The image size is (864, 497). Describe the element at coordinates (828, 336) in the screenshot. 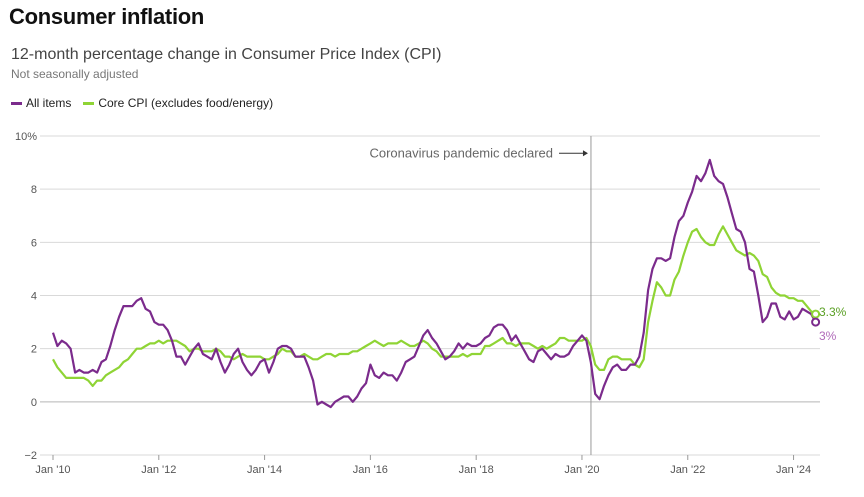

I see `all-items-end-label: 3%` at that location.